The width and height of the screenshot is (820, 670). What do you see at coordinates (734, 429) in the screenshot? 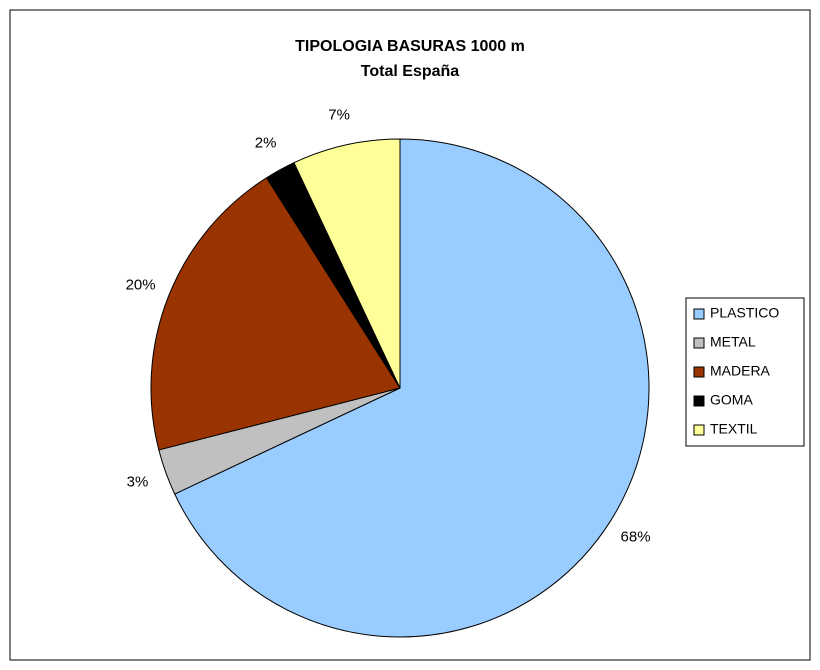
I see `legend-label: TEXTIL` at bounding box center [734, 429].